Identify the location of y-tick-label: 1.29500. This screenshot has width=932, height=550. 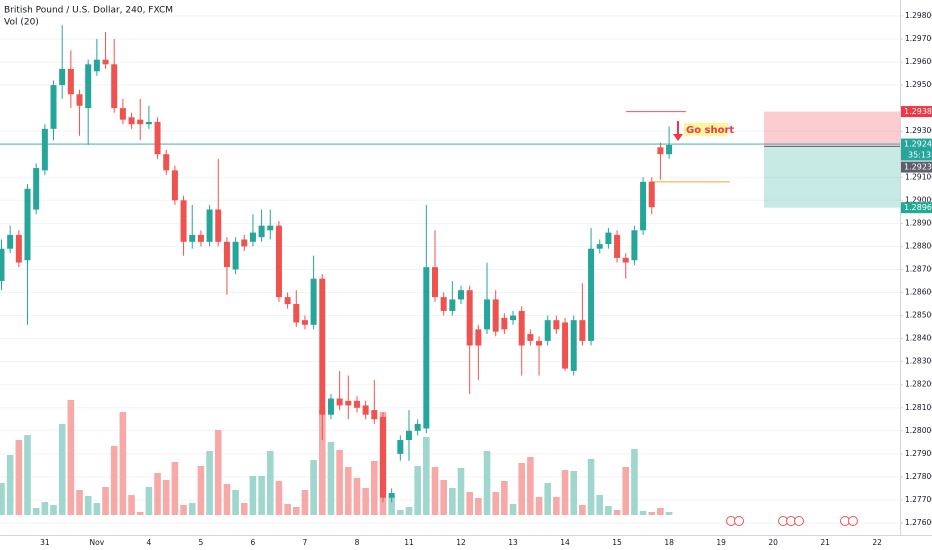
(918, 84).